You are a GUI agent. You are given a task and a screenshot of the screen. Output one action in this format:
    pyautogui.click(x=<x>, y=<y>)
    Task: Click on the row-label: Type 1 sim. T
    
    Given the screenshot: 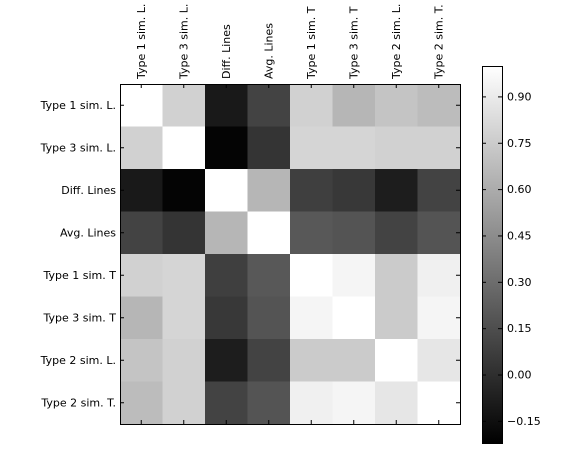 What is the action you would take?
    pyautogui.click(x=80, y=275)
    